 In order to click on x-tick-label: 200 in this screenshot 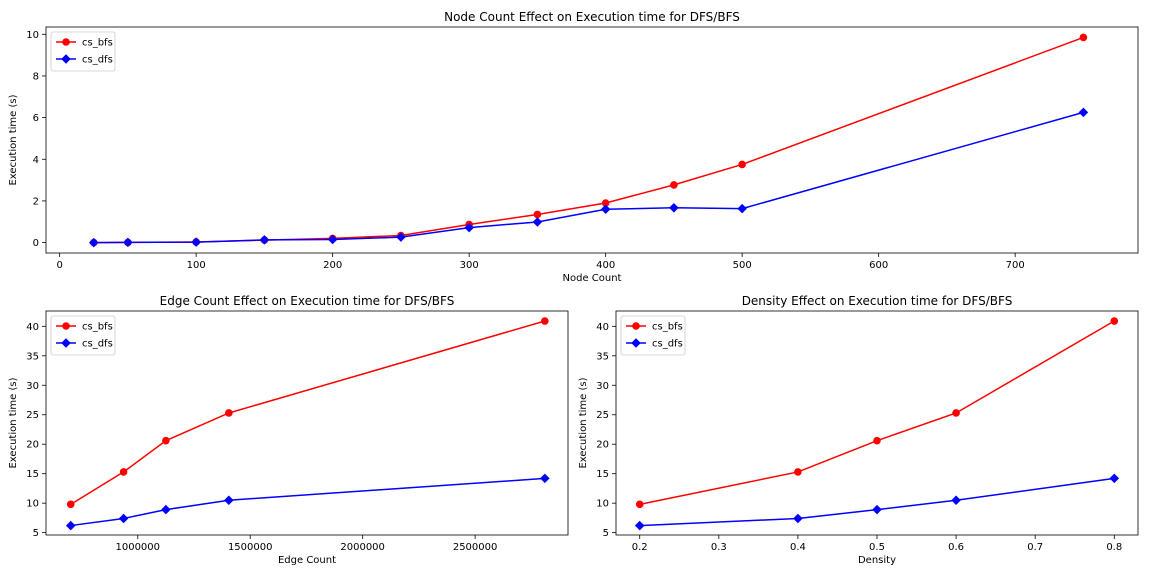, I will do `click(332, 265)`.